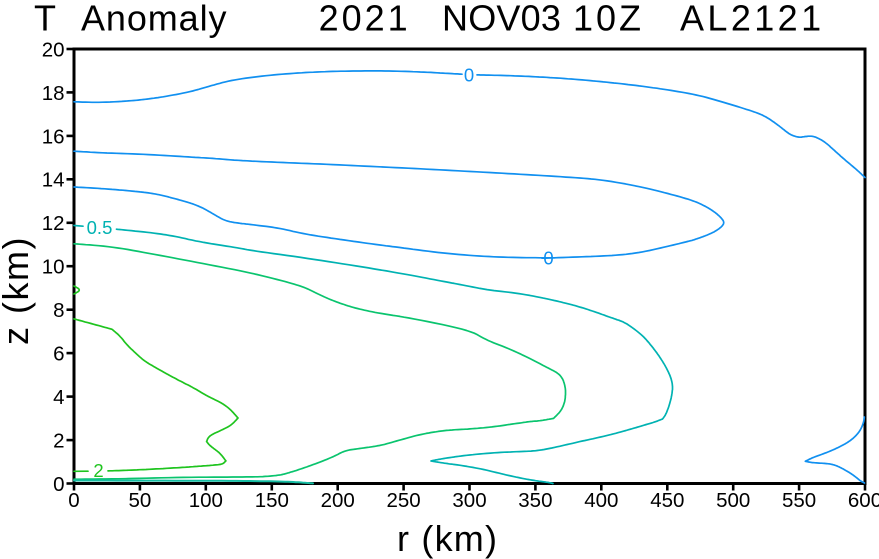 The width and height of the screenshot is (879, 559). I want to click on svg-text: NOV03, so click(501, 19).